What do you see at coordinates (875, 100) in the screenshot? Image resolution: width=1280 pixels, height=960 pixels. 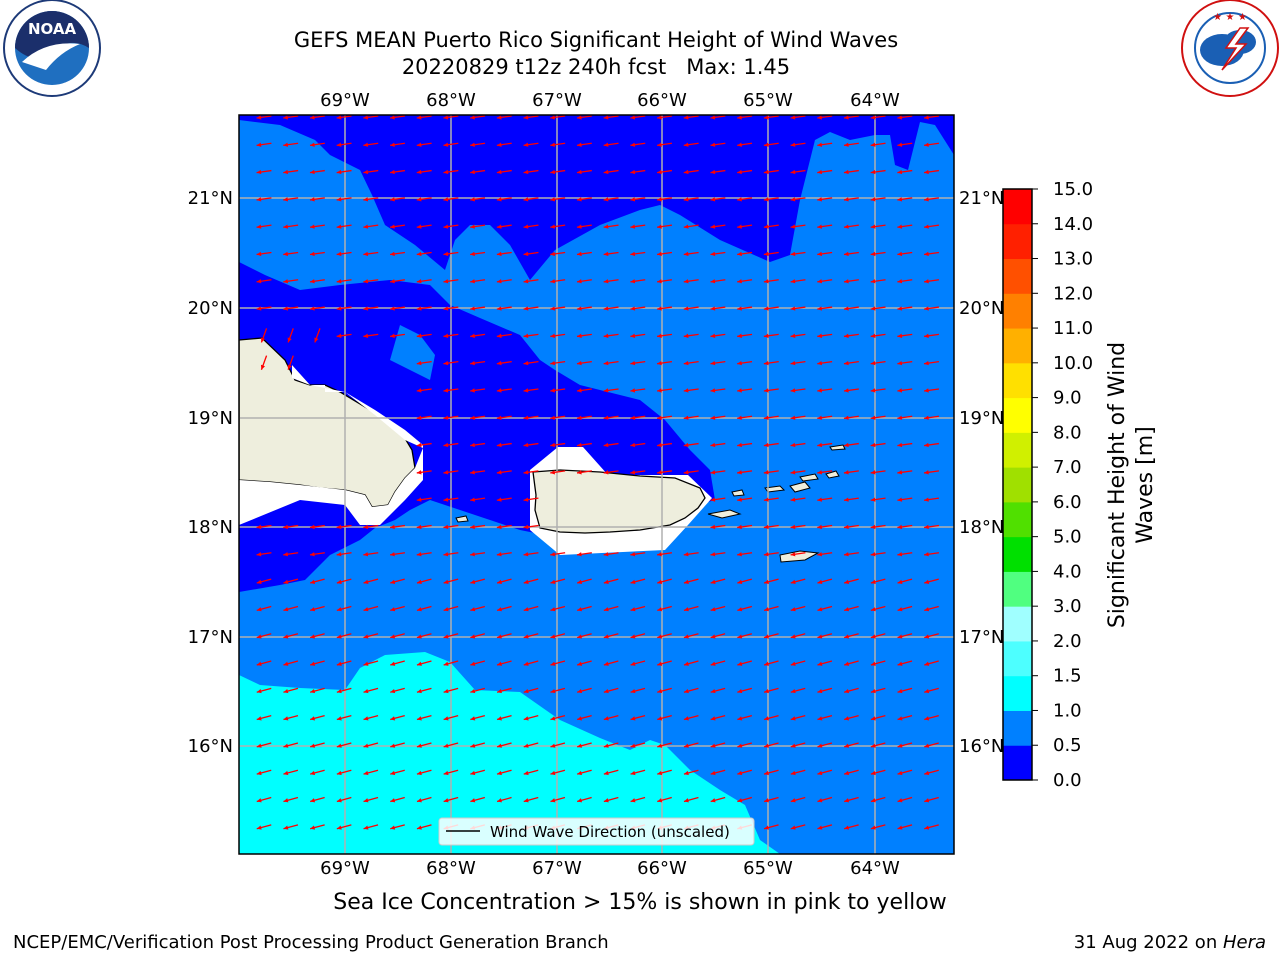 I see `lon-label: 64°W` at bounding box center [875, 100].